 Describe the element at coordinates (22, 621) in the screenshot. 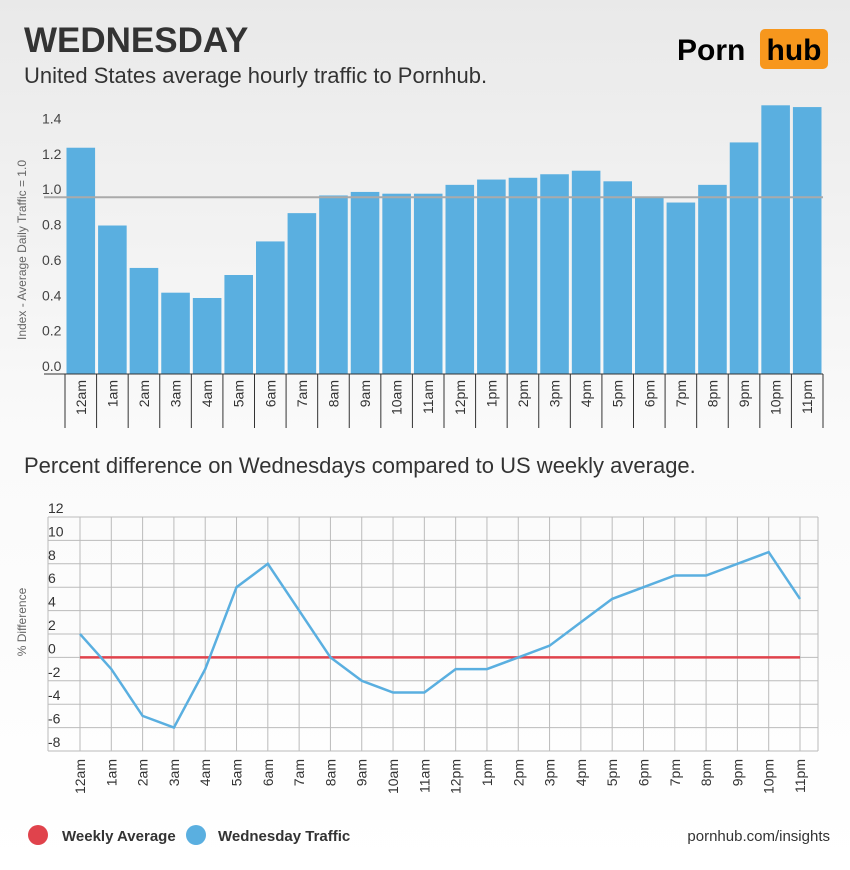

I see `y-axis-label: % Difference` at that location.